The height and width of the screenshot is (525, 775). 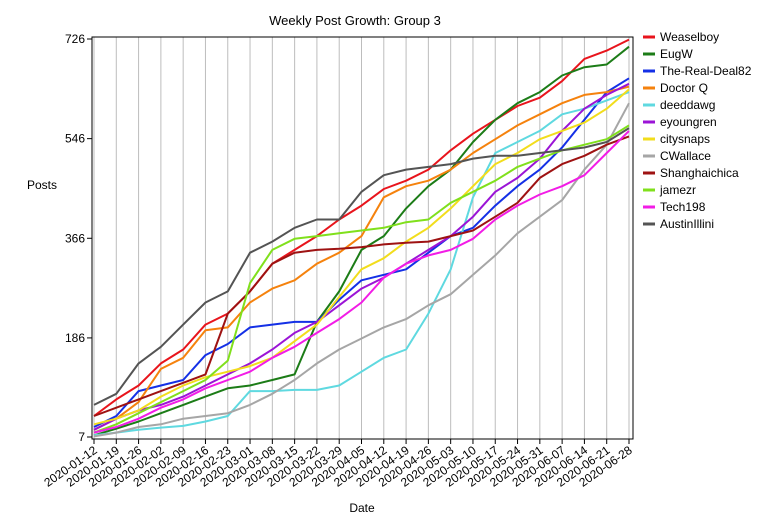 I want to click on legend-entry-7: CWallace, so click(x=685, y=156).